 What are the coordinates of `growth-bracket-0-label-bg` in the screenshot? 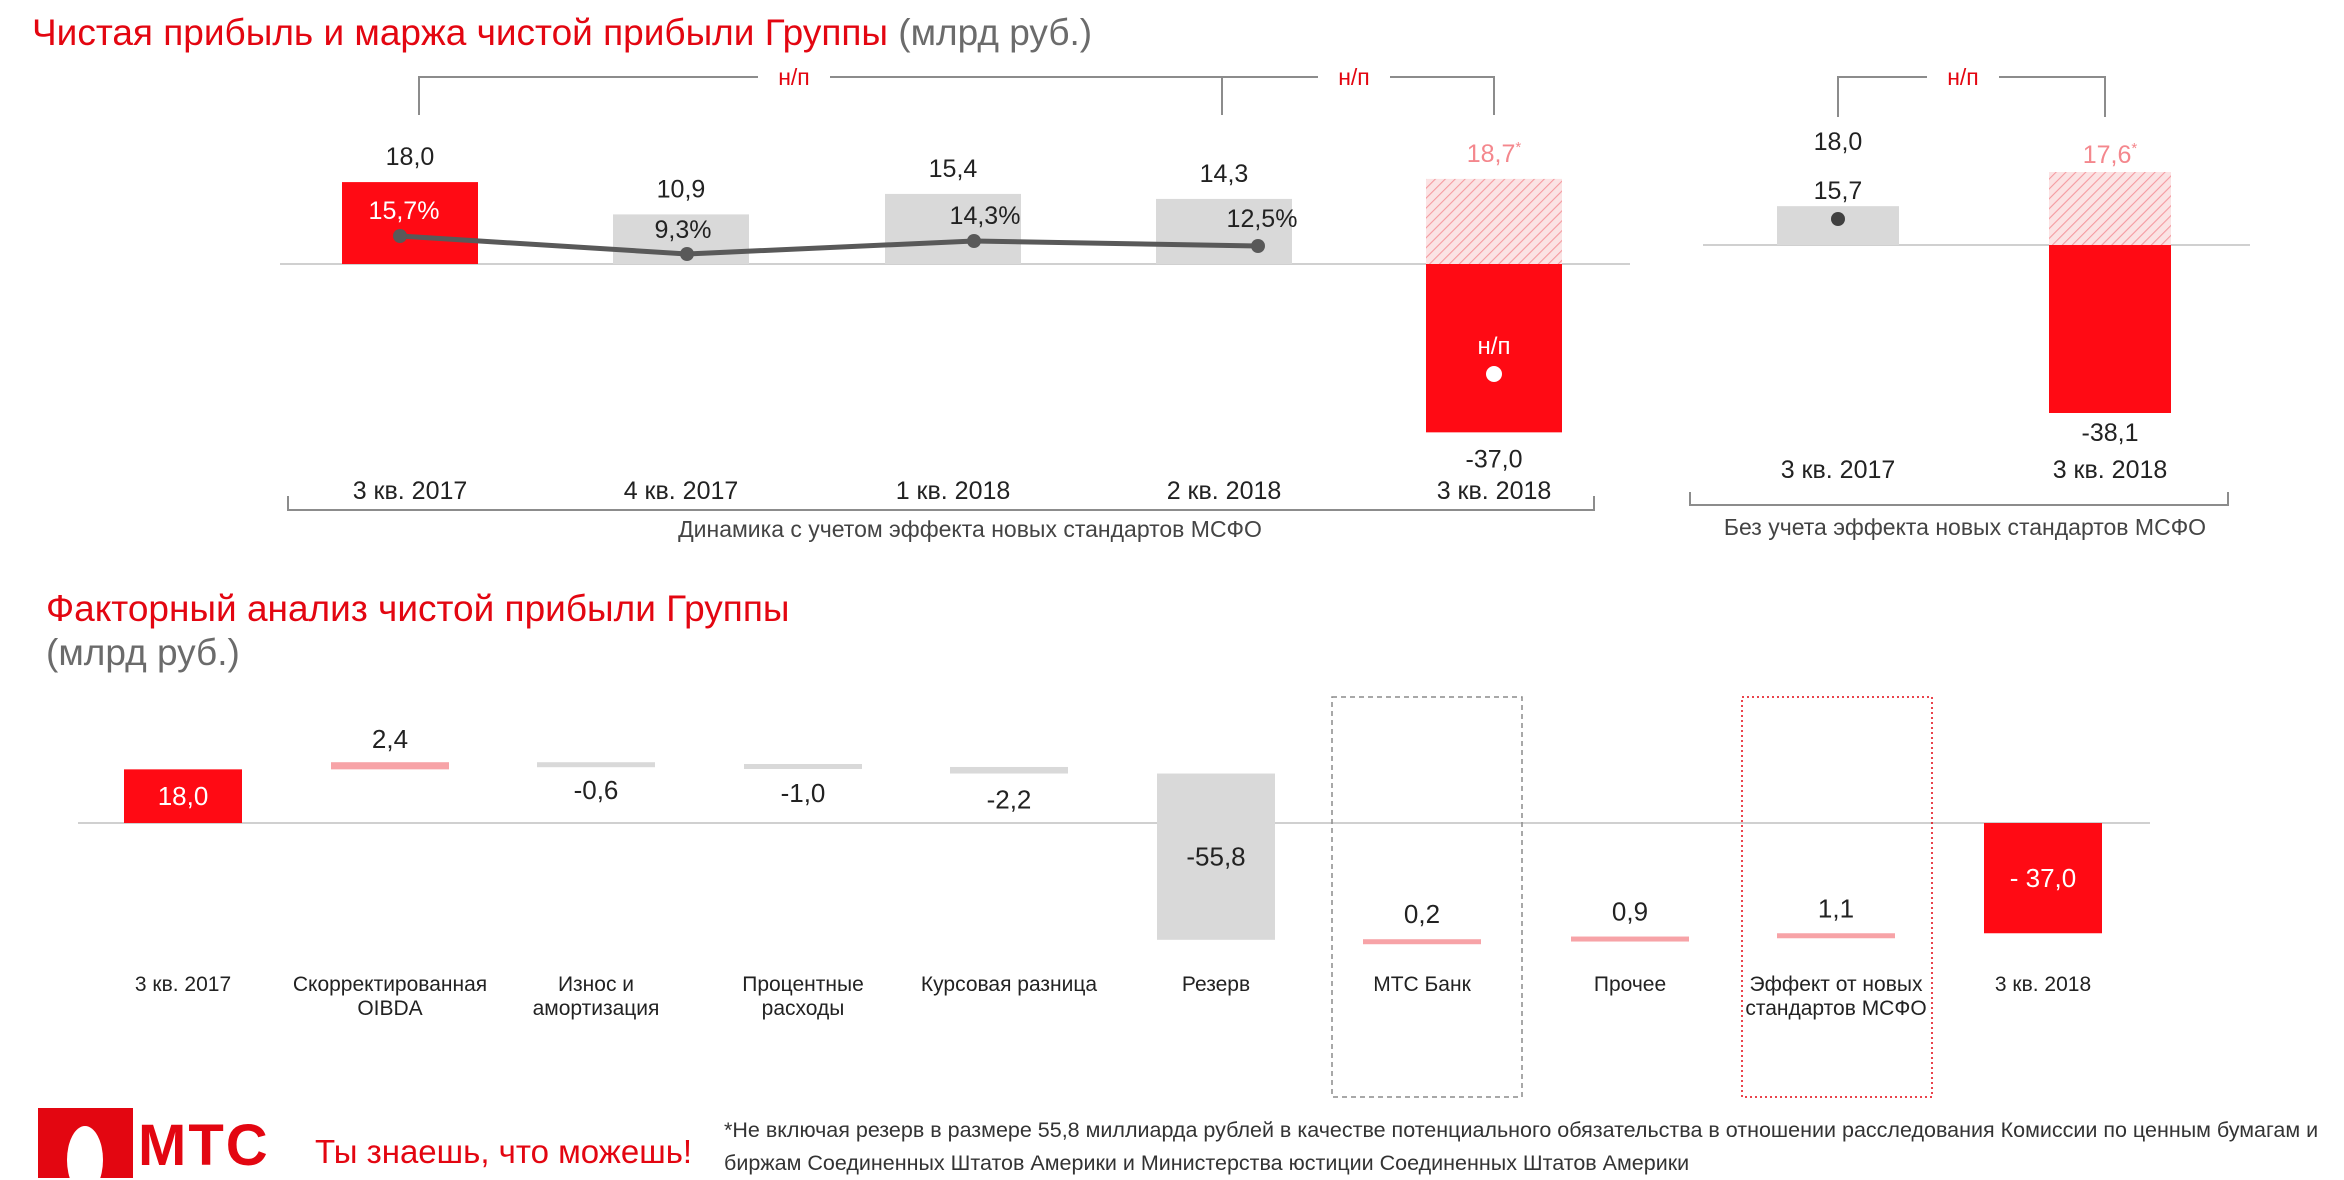 It's located at (794, 77).